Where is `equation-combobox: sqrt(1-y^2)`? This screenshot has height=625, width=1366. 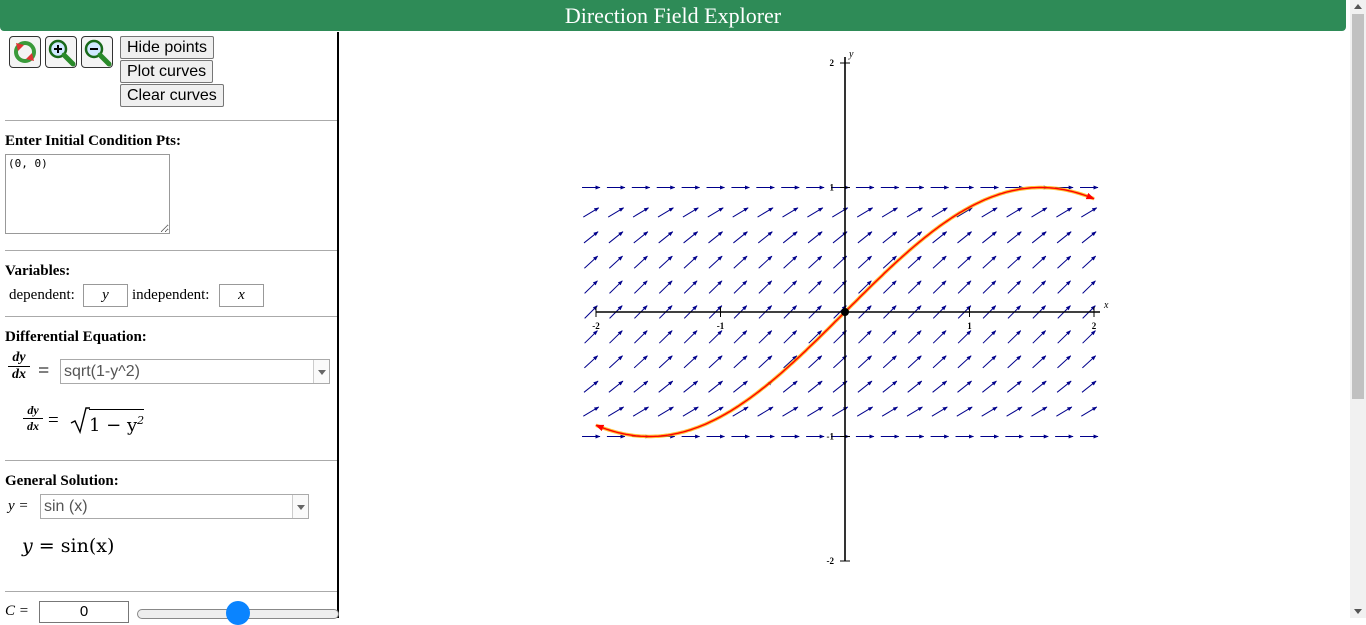
equation-combobox: sqrt(1-y^2) is located at coordinates (195, 371).